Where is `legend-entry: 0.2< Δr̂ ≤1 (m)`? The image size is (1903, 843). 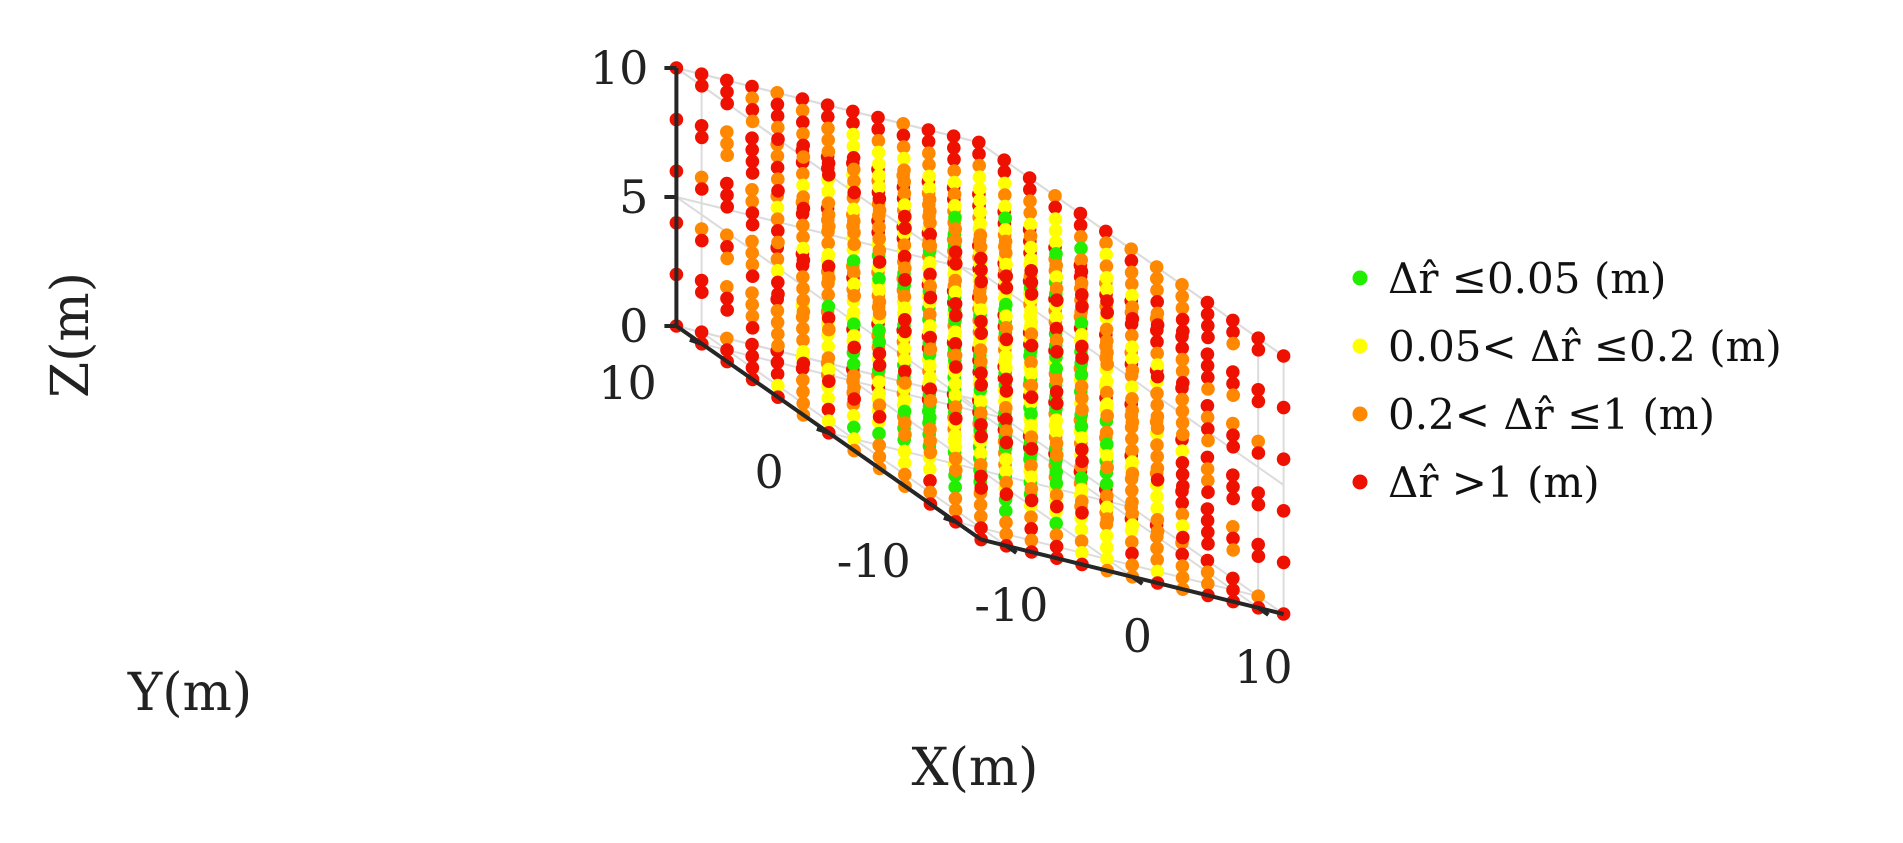
legend-entry: 0.2< Δr̂ ≤1 (m) is located at coordinates (1551, 414).